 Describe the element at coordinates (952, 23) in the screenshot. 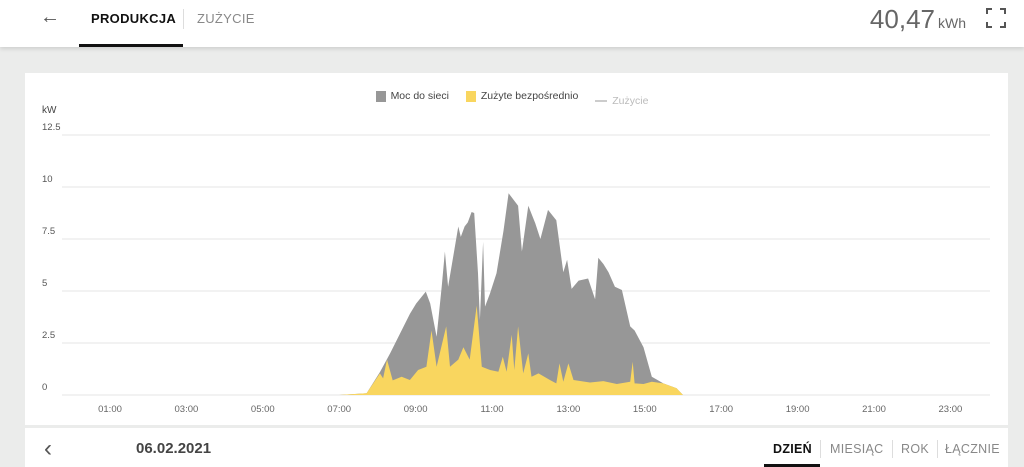

I see `total-unit: kWh` at that location.